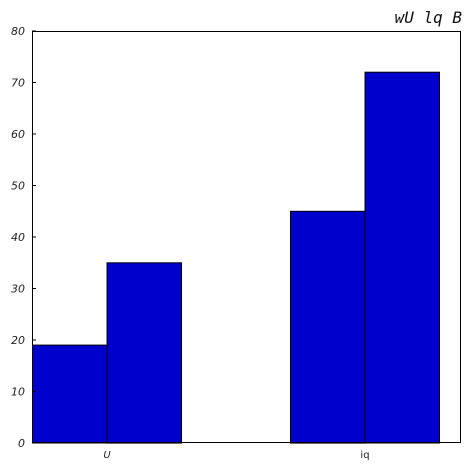 This screenshot has width=472, height=472. I want to click on y-tick-label: 50, so click(18, 186).